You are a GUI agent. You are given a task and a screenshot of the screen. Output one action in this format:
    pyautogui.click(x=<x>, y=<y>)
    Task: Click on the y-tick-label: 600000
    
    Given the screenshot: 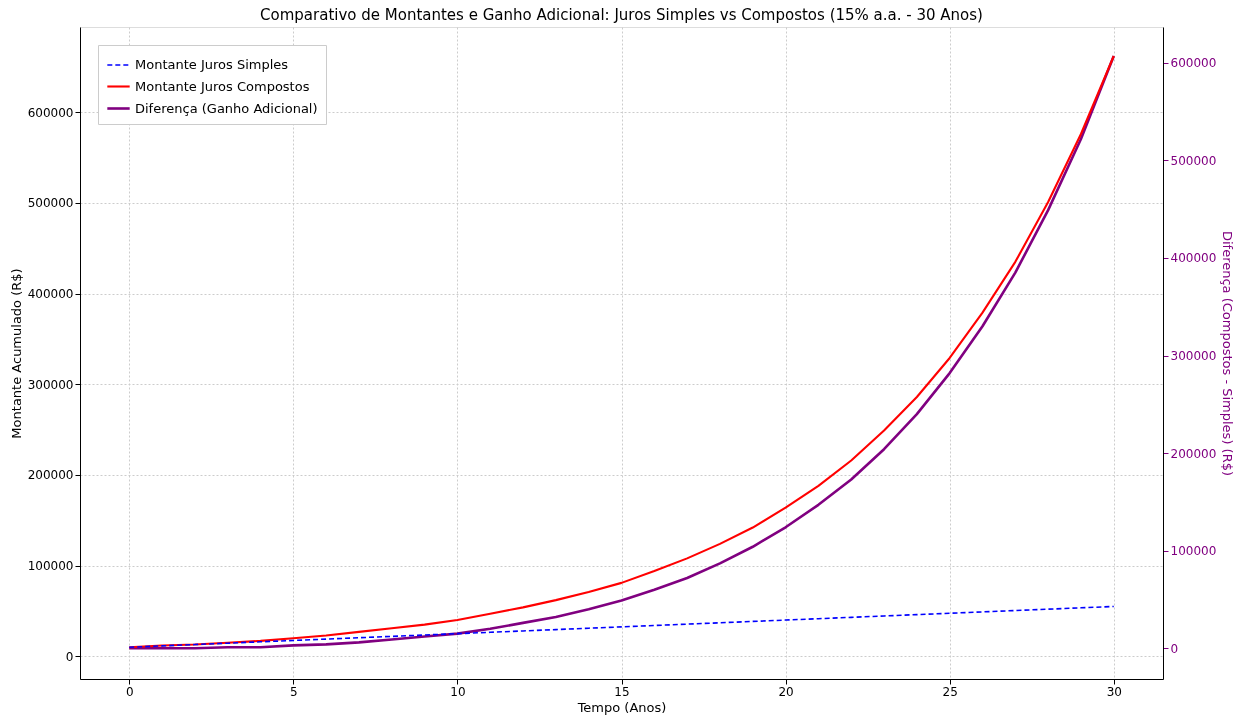 What is the action you would take?
    pyautogui.click(x=50, y=112)
    